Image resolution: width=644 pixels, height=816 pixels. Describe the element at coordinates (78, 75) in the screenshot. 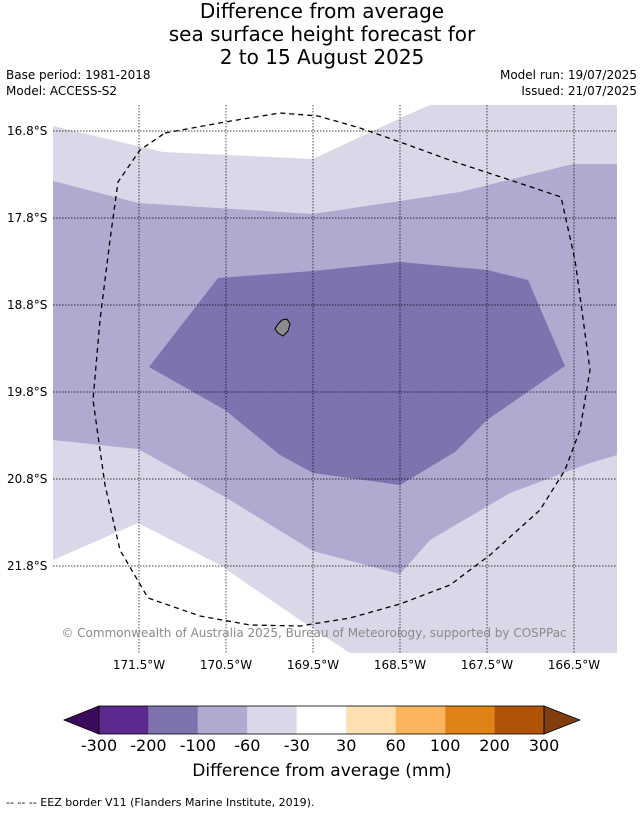

I see `base-period: Base period: 1981-2018` at that location.